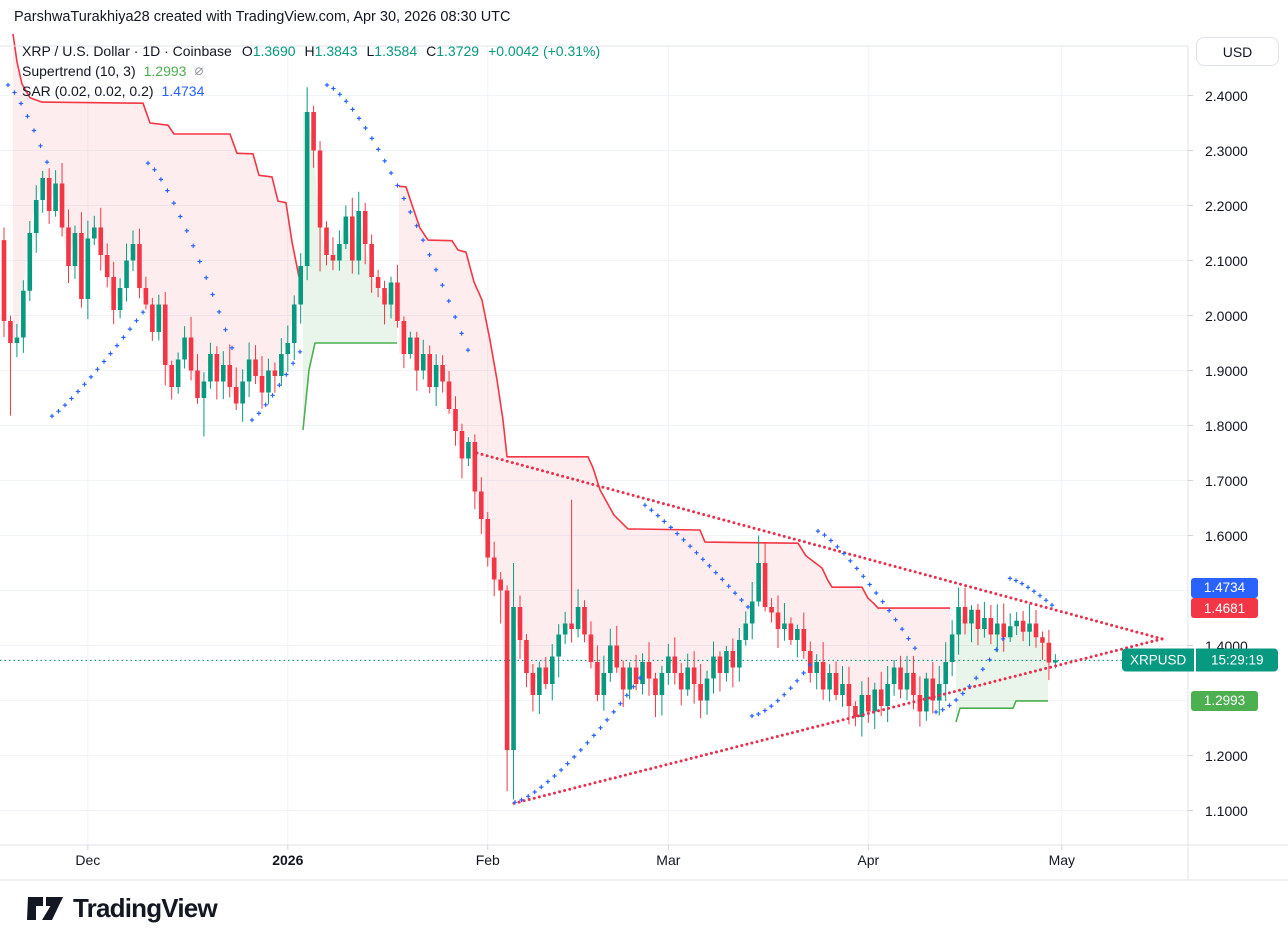 This screenshot has height=948, width=1288. What do you see at coordinates (311, 91) in the screenshot?
I see `legend-sar-row: SAR (0.02, 0.02, 0.2) 1.4734` at bounding box center [311, 91].